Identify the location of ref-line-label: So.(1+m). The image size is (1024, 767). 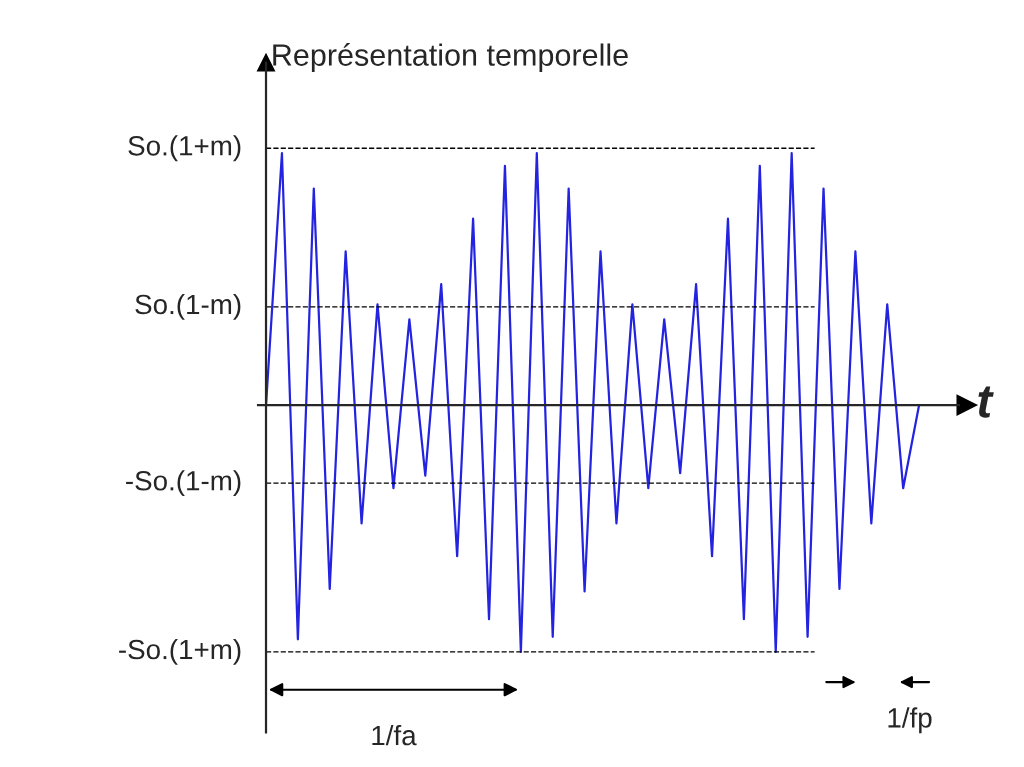
(184, 148).